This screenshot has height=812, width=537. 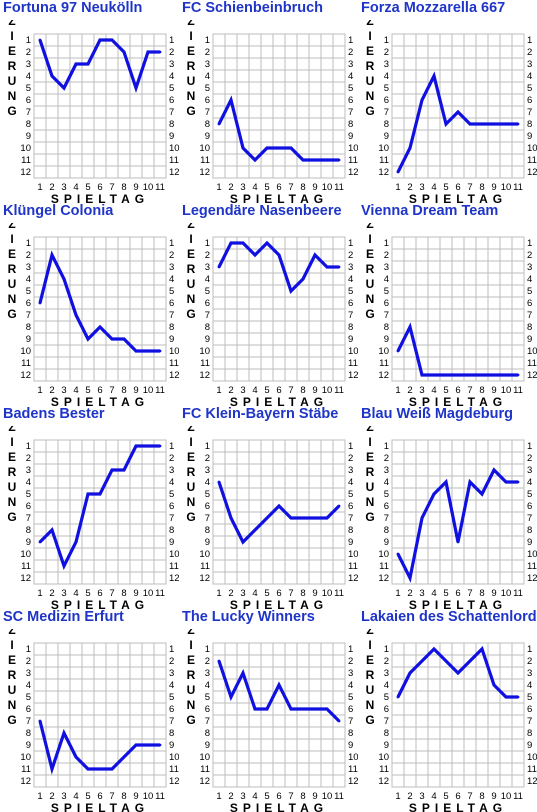 I want to click on y-tick-label-right: 10, so click(x=532, y=148).